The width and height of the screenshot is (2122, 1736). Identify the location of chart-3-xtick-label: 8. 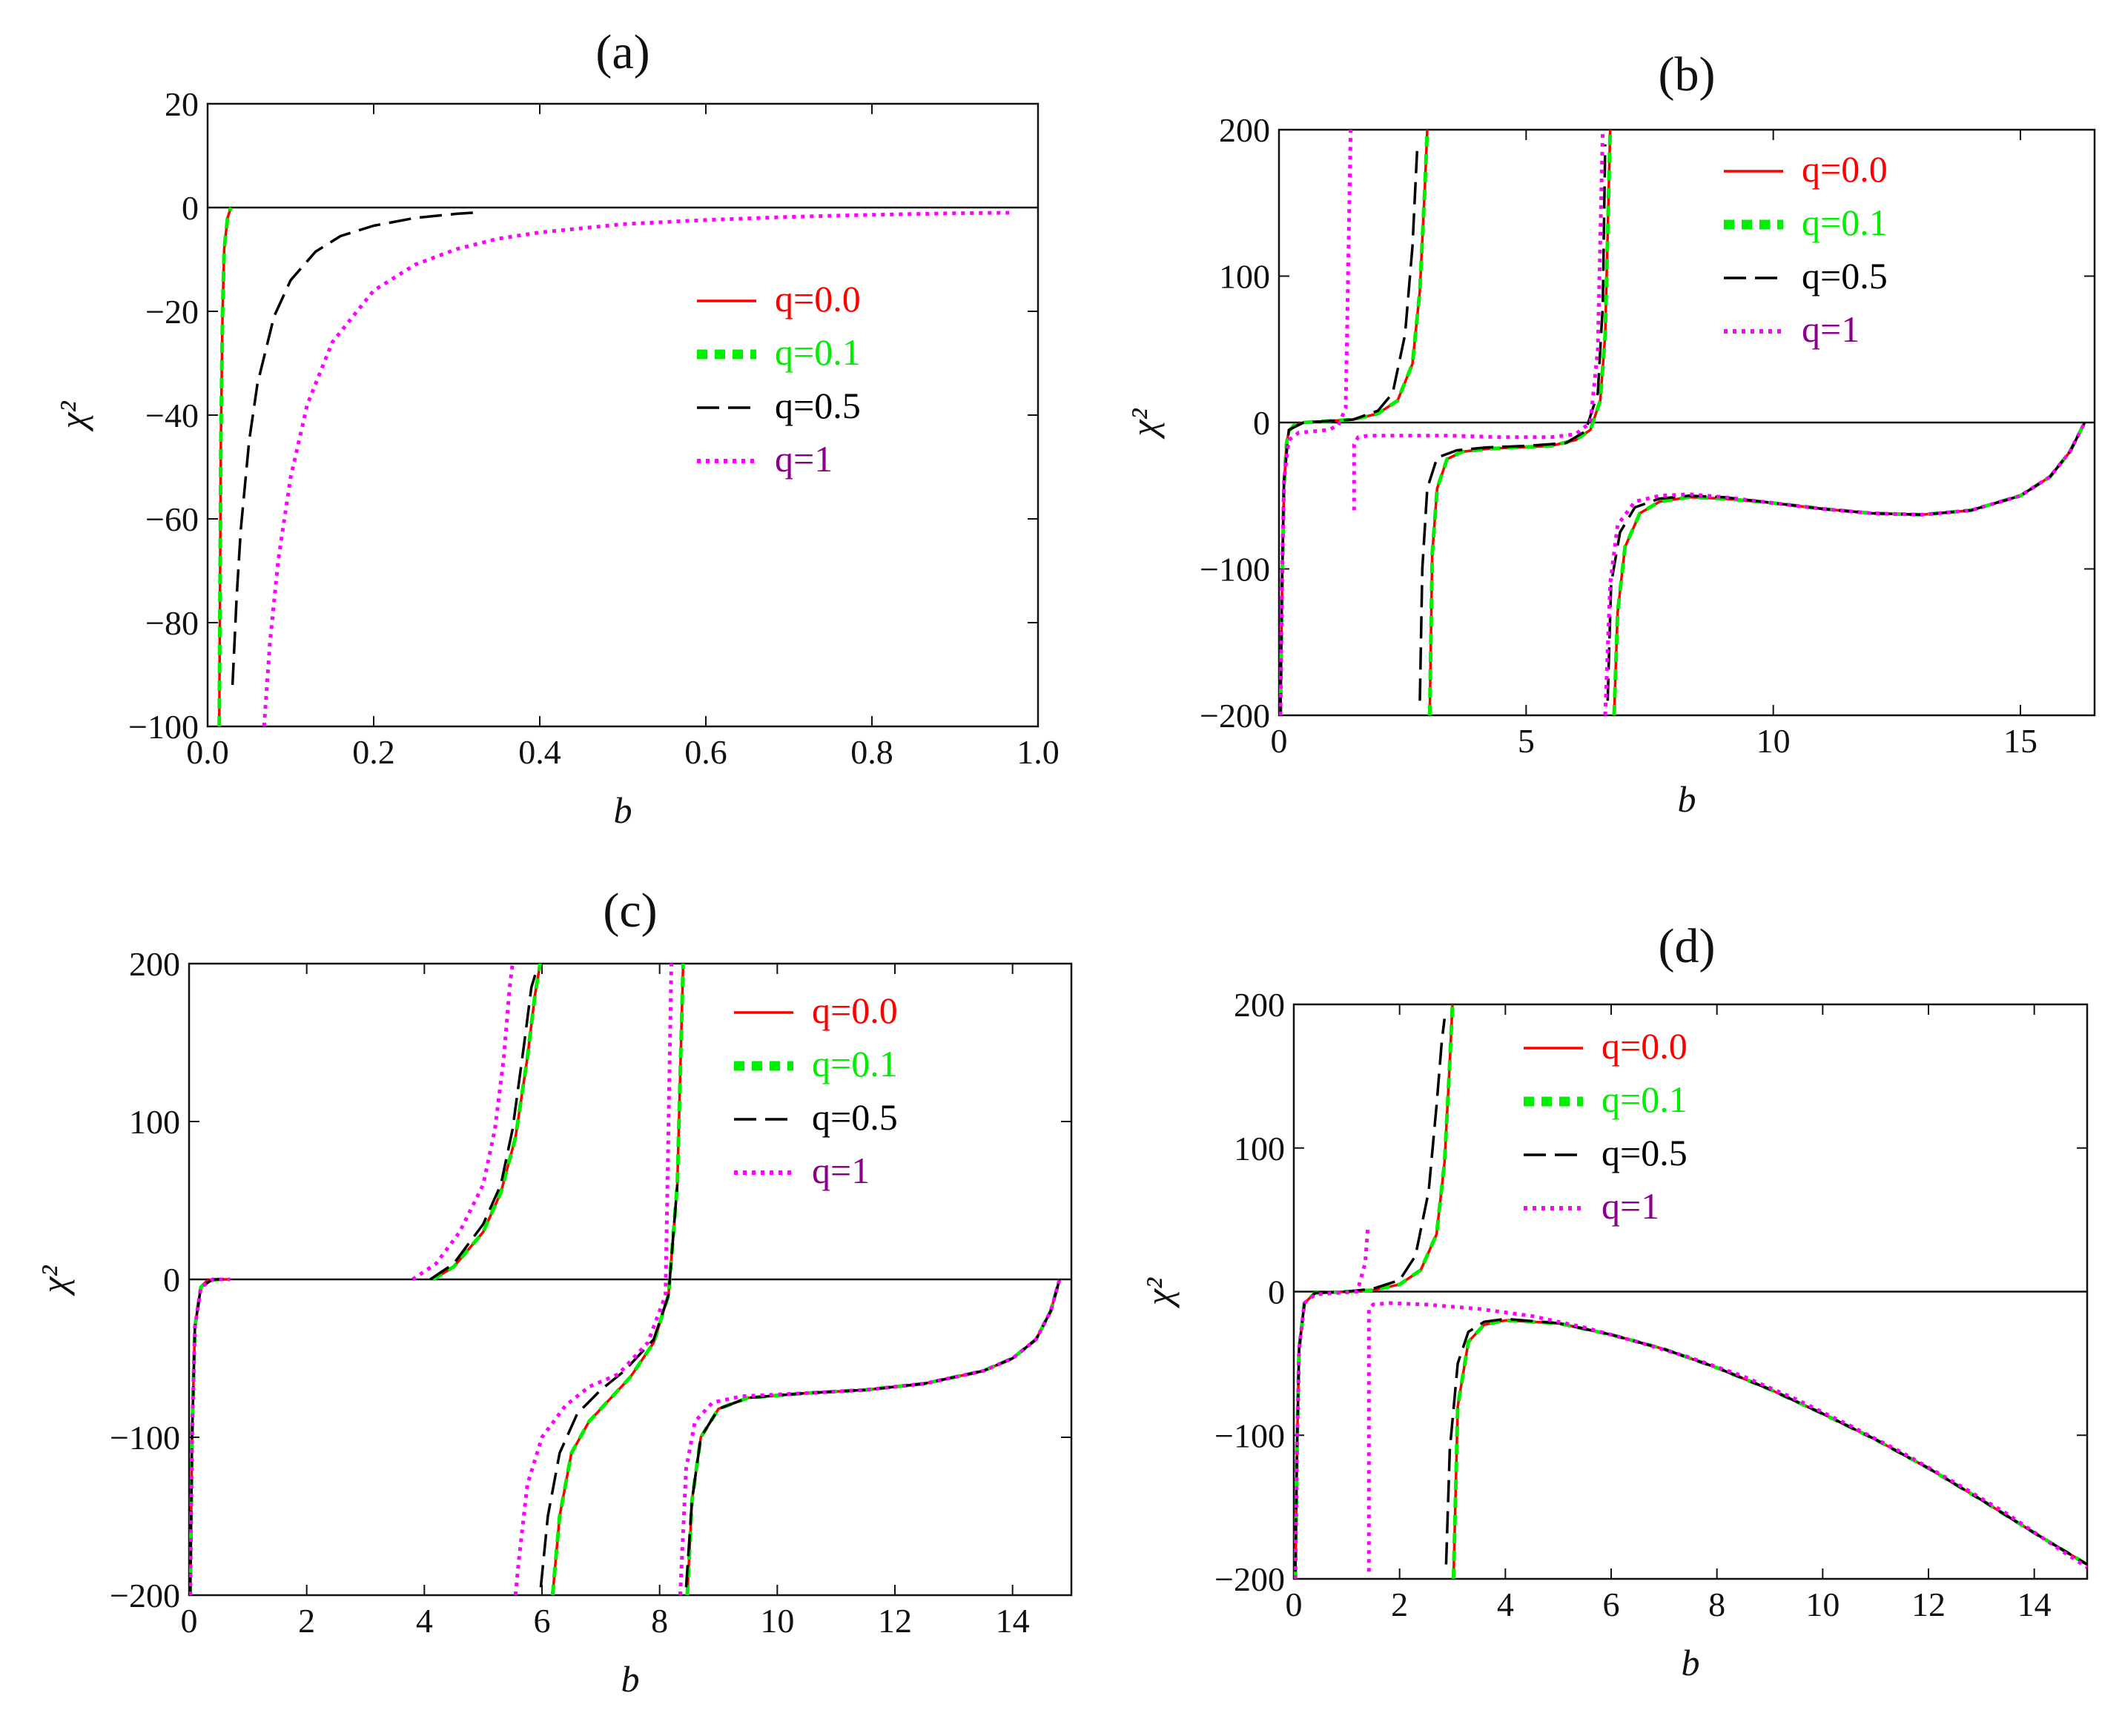
(1716, 1604).